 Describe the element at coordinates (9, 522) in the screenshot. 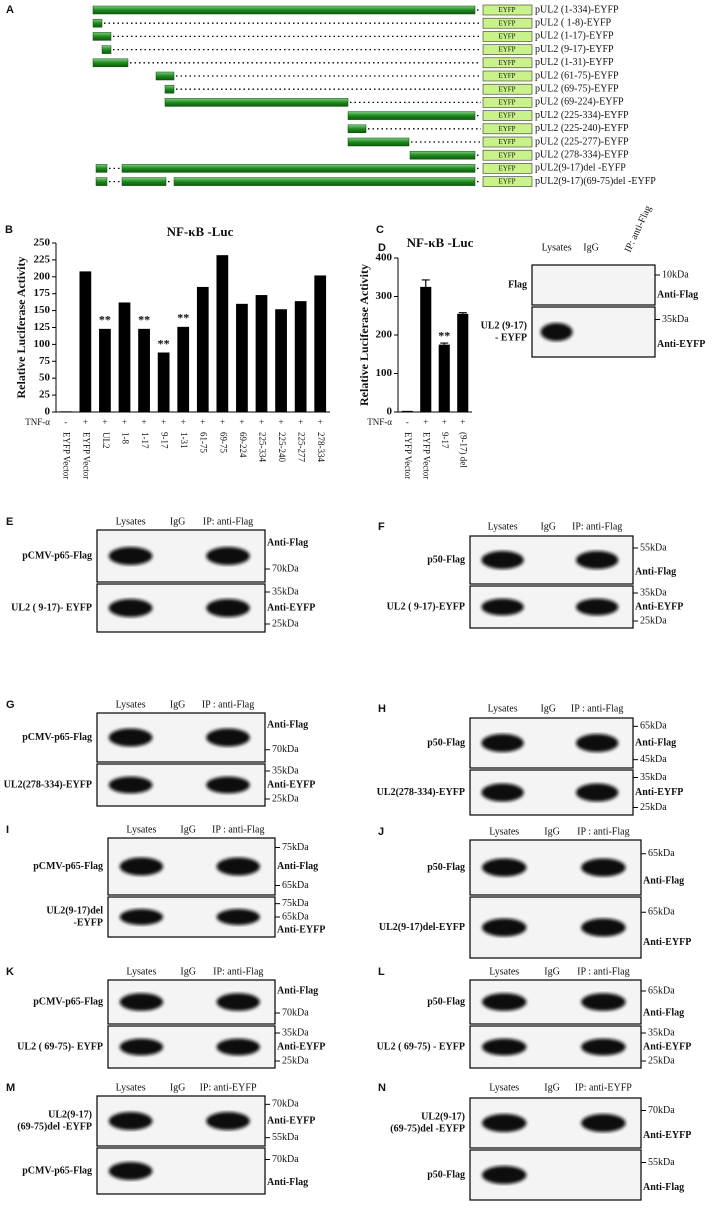

I see `panel-letter: E` at that location.